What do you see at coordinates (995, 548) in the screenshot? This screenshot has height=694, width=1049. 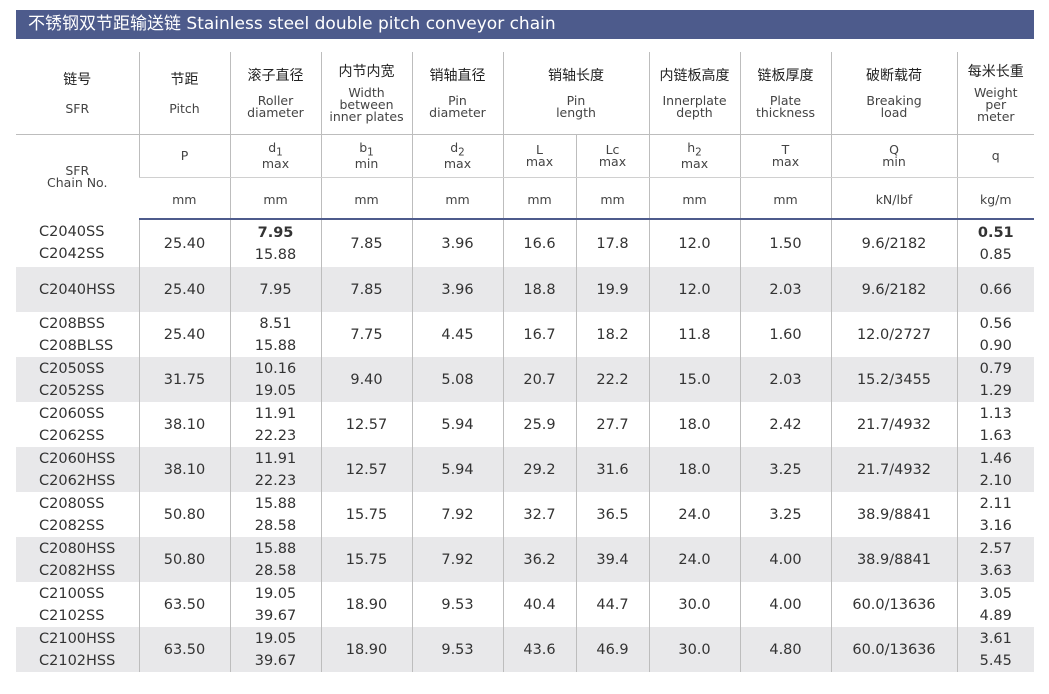 I see `cell-weight-line: 2.57` at bounding box center [995, 548].